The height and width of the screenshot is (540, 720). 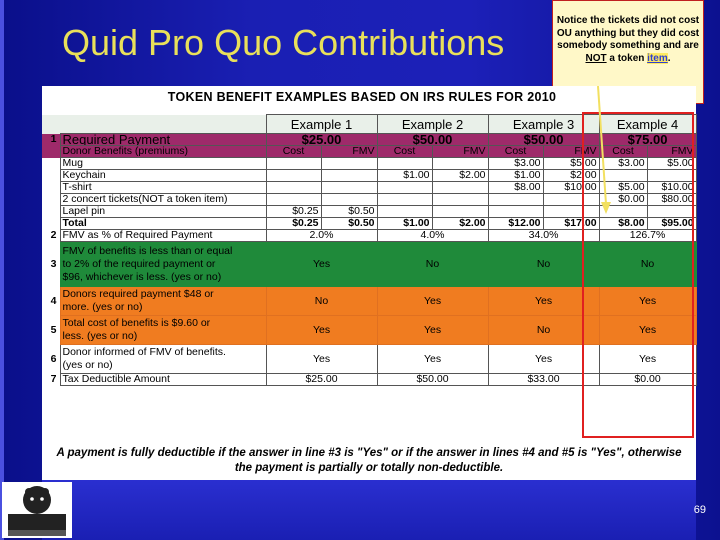 I want to click on row-number: 7, so click(x=53, y=379).